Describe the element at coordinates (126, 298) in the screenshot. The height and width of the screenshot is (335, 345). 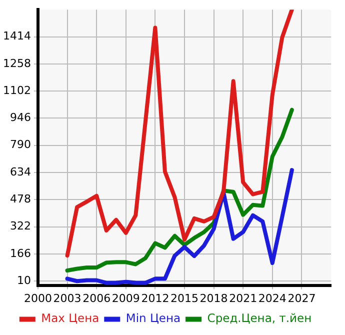
I see `x-tick-label: 2009` at that location.